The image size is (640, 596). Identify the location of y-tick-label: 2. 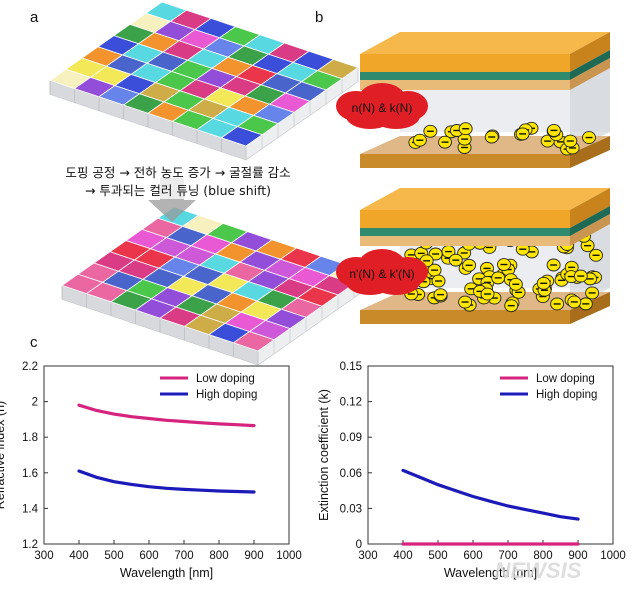
(35, 403).